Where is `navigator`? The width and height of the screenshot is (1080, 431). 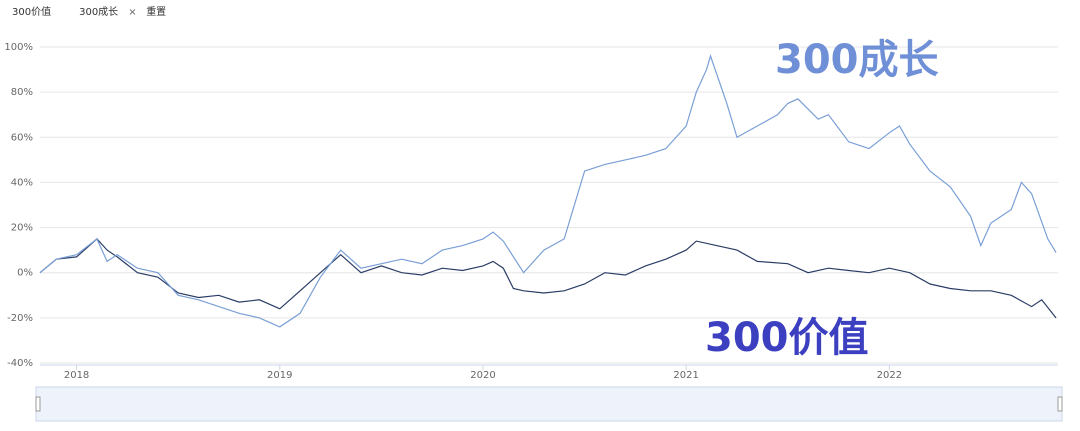 navigator is located at coordinates (549, 404).